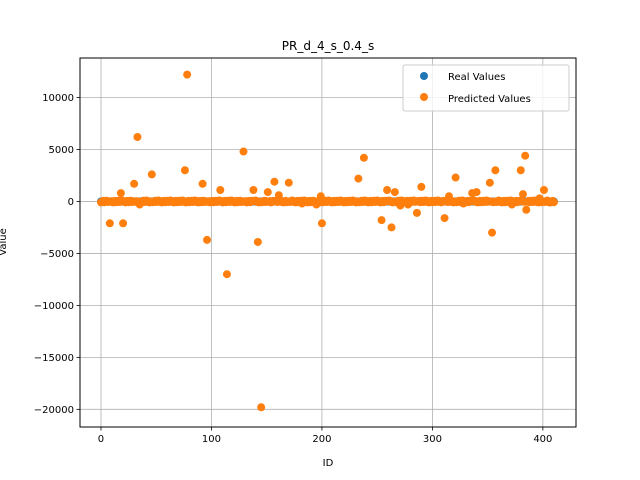 This screenshot has width=640, height=480. What do you see at coordinates (54, 410) in the screenshot?
I see `y-tick-label: −20000` at bounding box center [54, 410].